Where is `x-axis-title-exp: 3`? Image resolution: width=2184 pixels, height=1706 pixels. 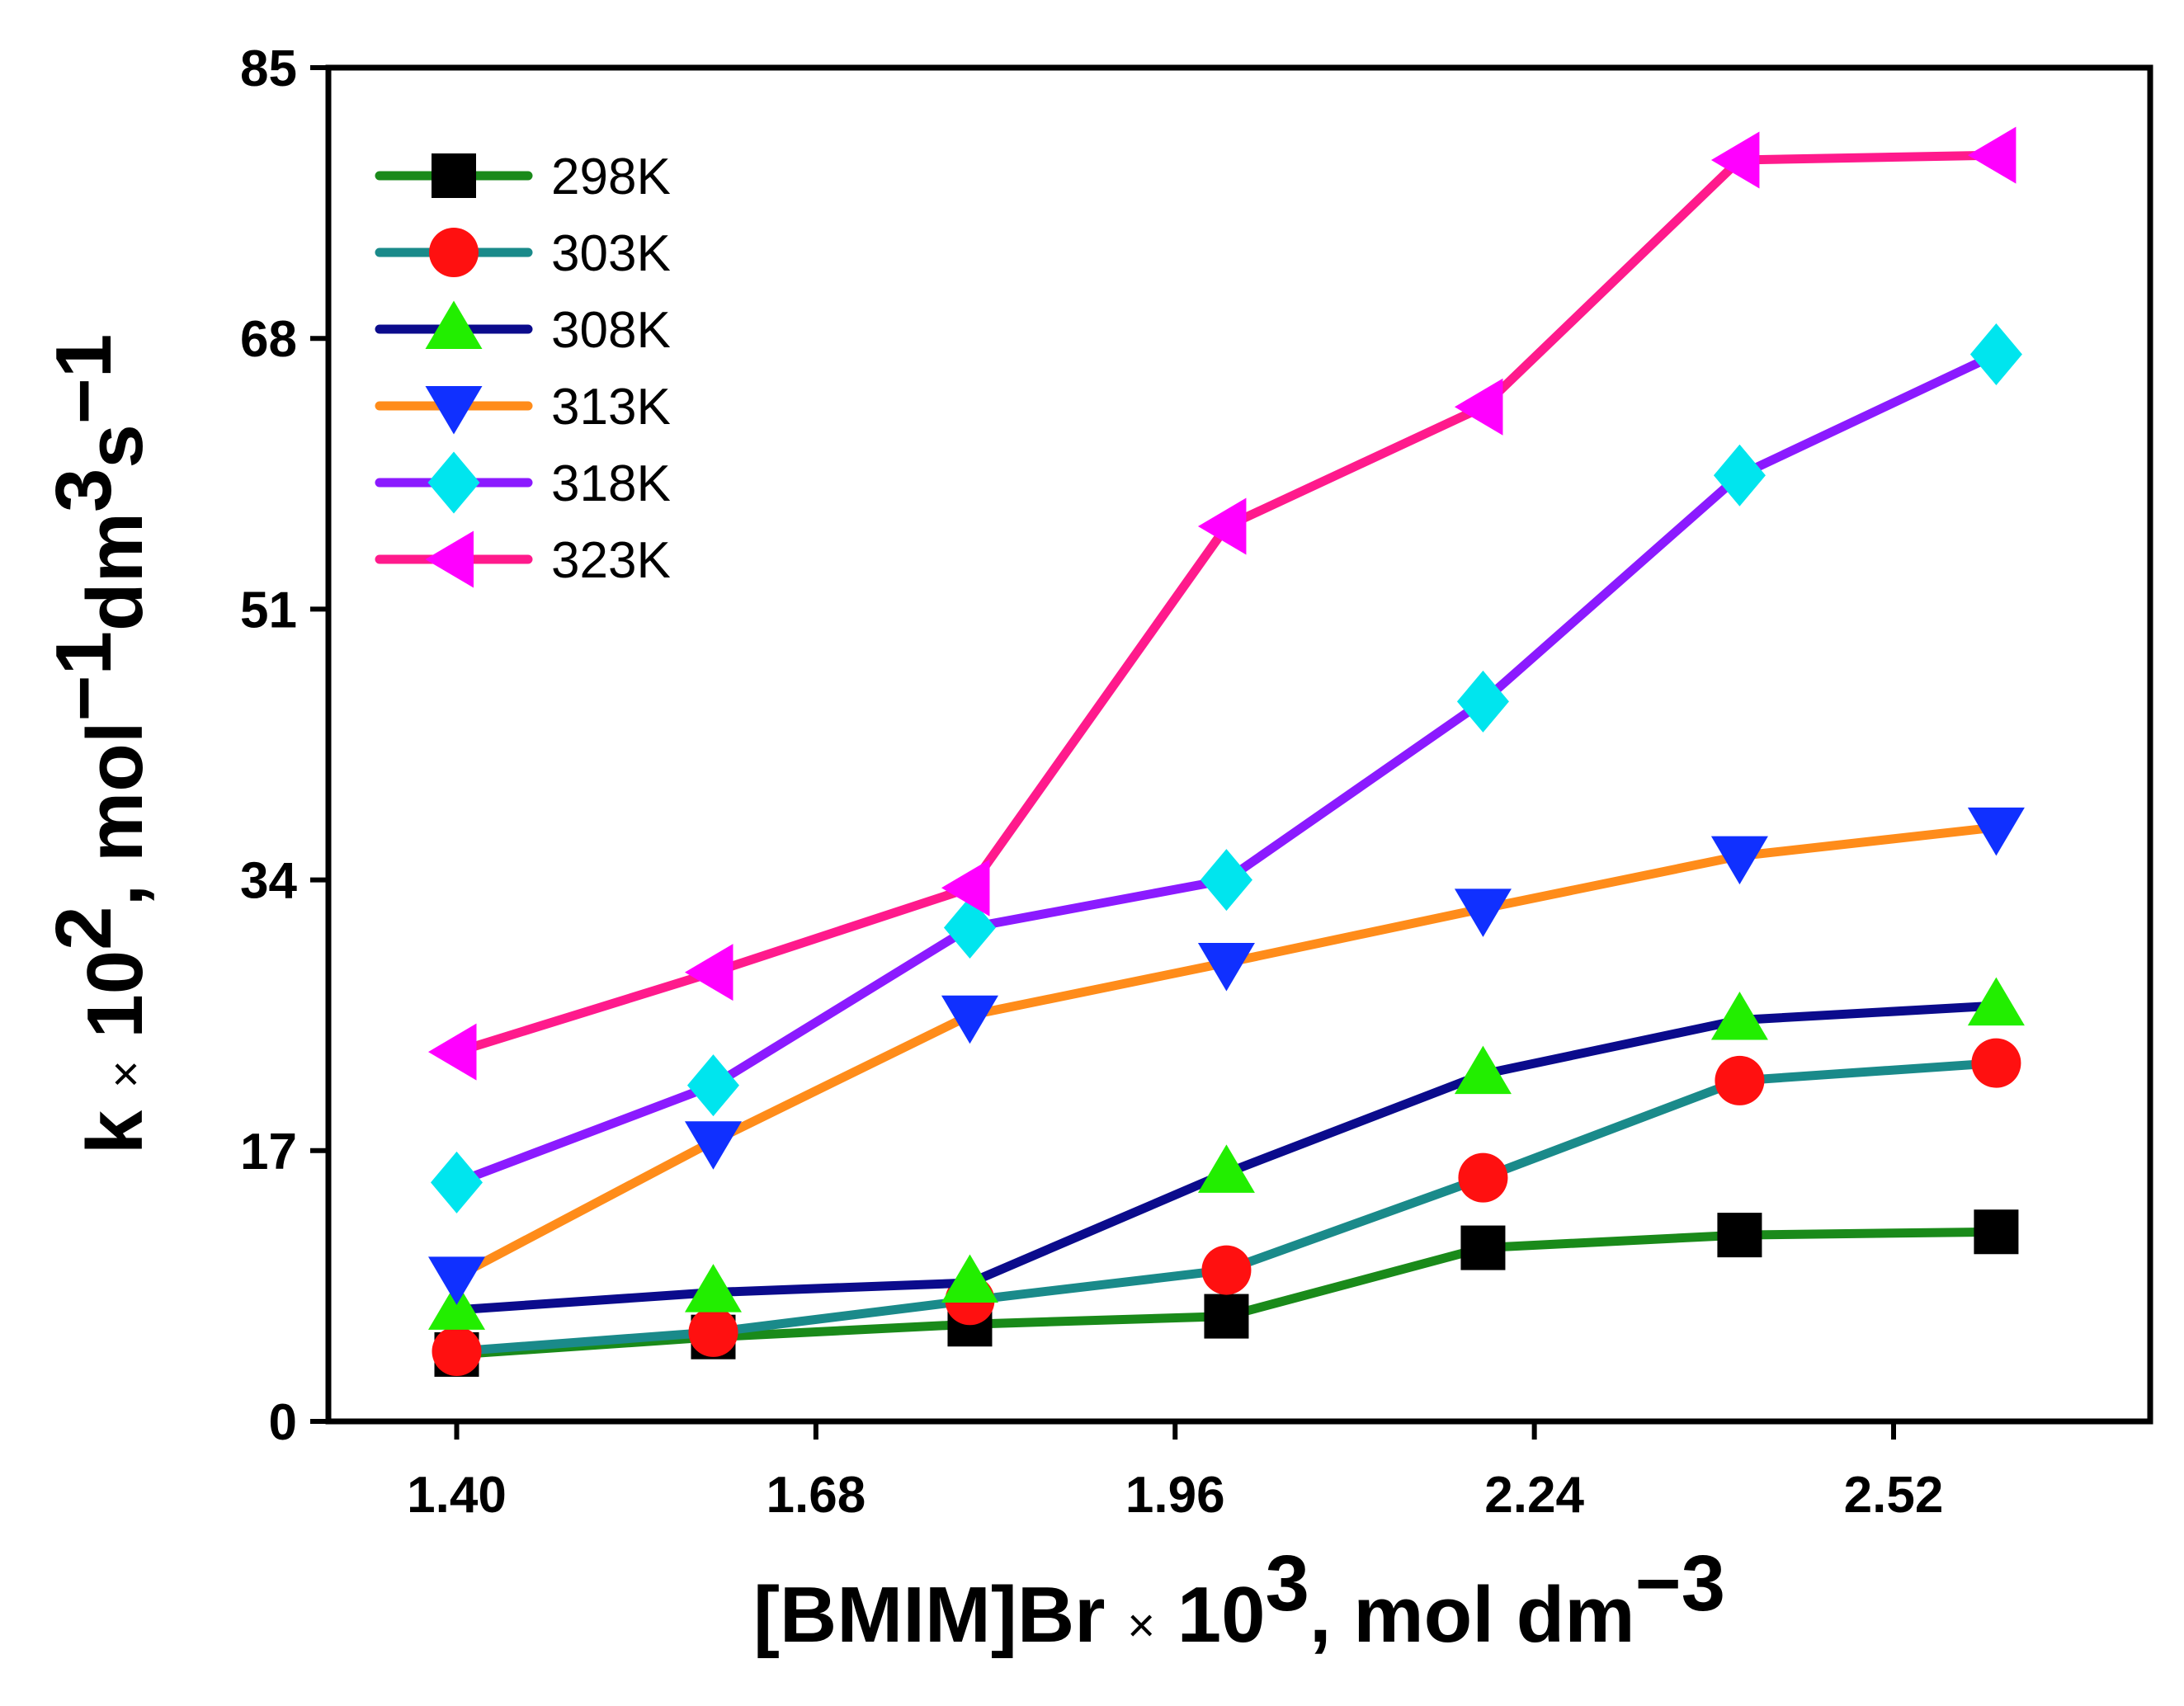 x-axis-title-exp: 3 is located at coordinates (1287, 1584).